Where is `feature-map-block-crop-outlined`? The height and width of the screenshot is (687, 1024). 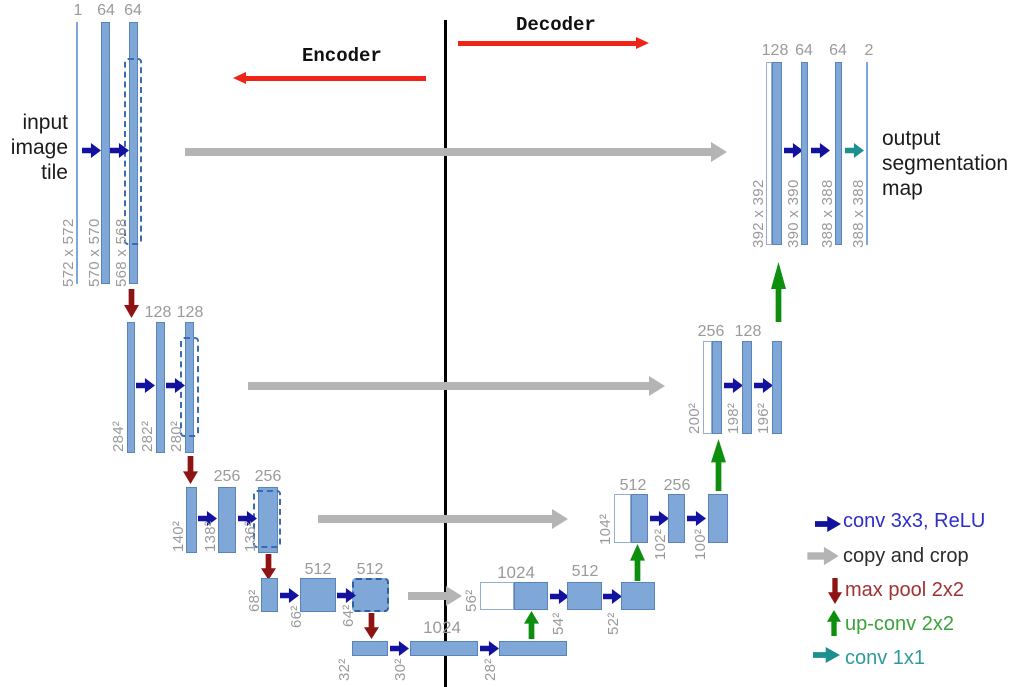 feature-map-block-crop-outlined is located at coordinates (370, 595).